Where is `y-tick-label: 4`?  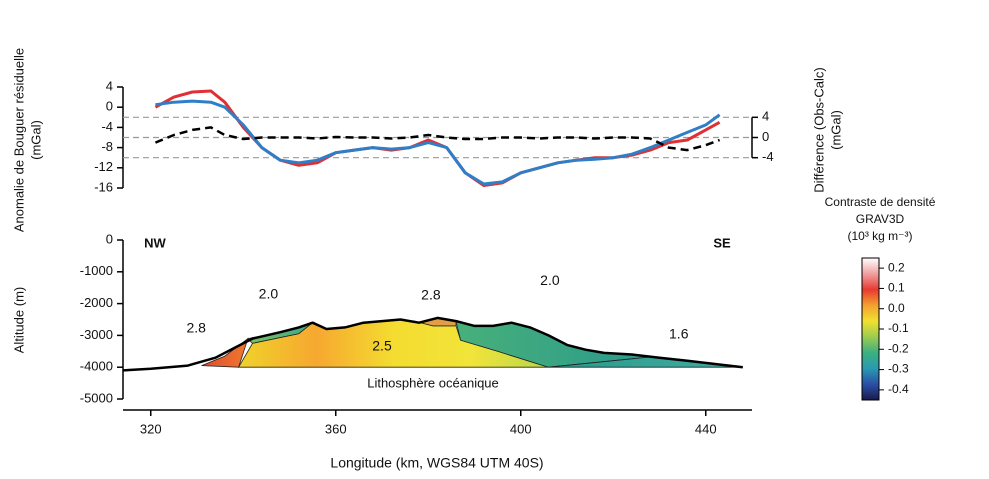 y-tick-label: 4 is located at coordinates (109, 85).